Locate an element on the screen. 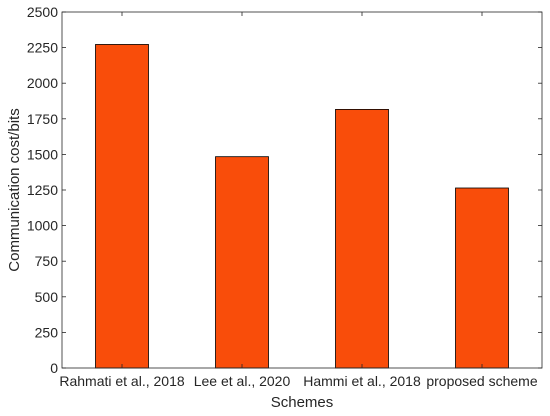 This screenshot has height=416, width=550. y-tick-label: 250 is located at coordinates (47, 332).